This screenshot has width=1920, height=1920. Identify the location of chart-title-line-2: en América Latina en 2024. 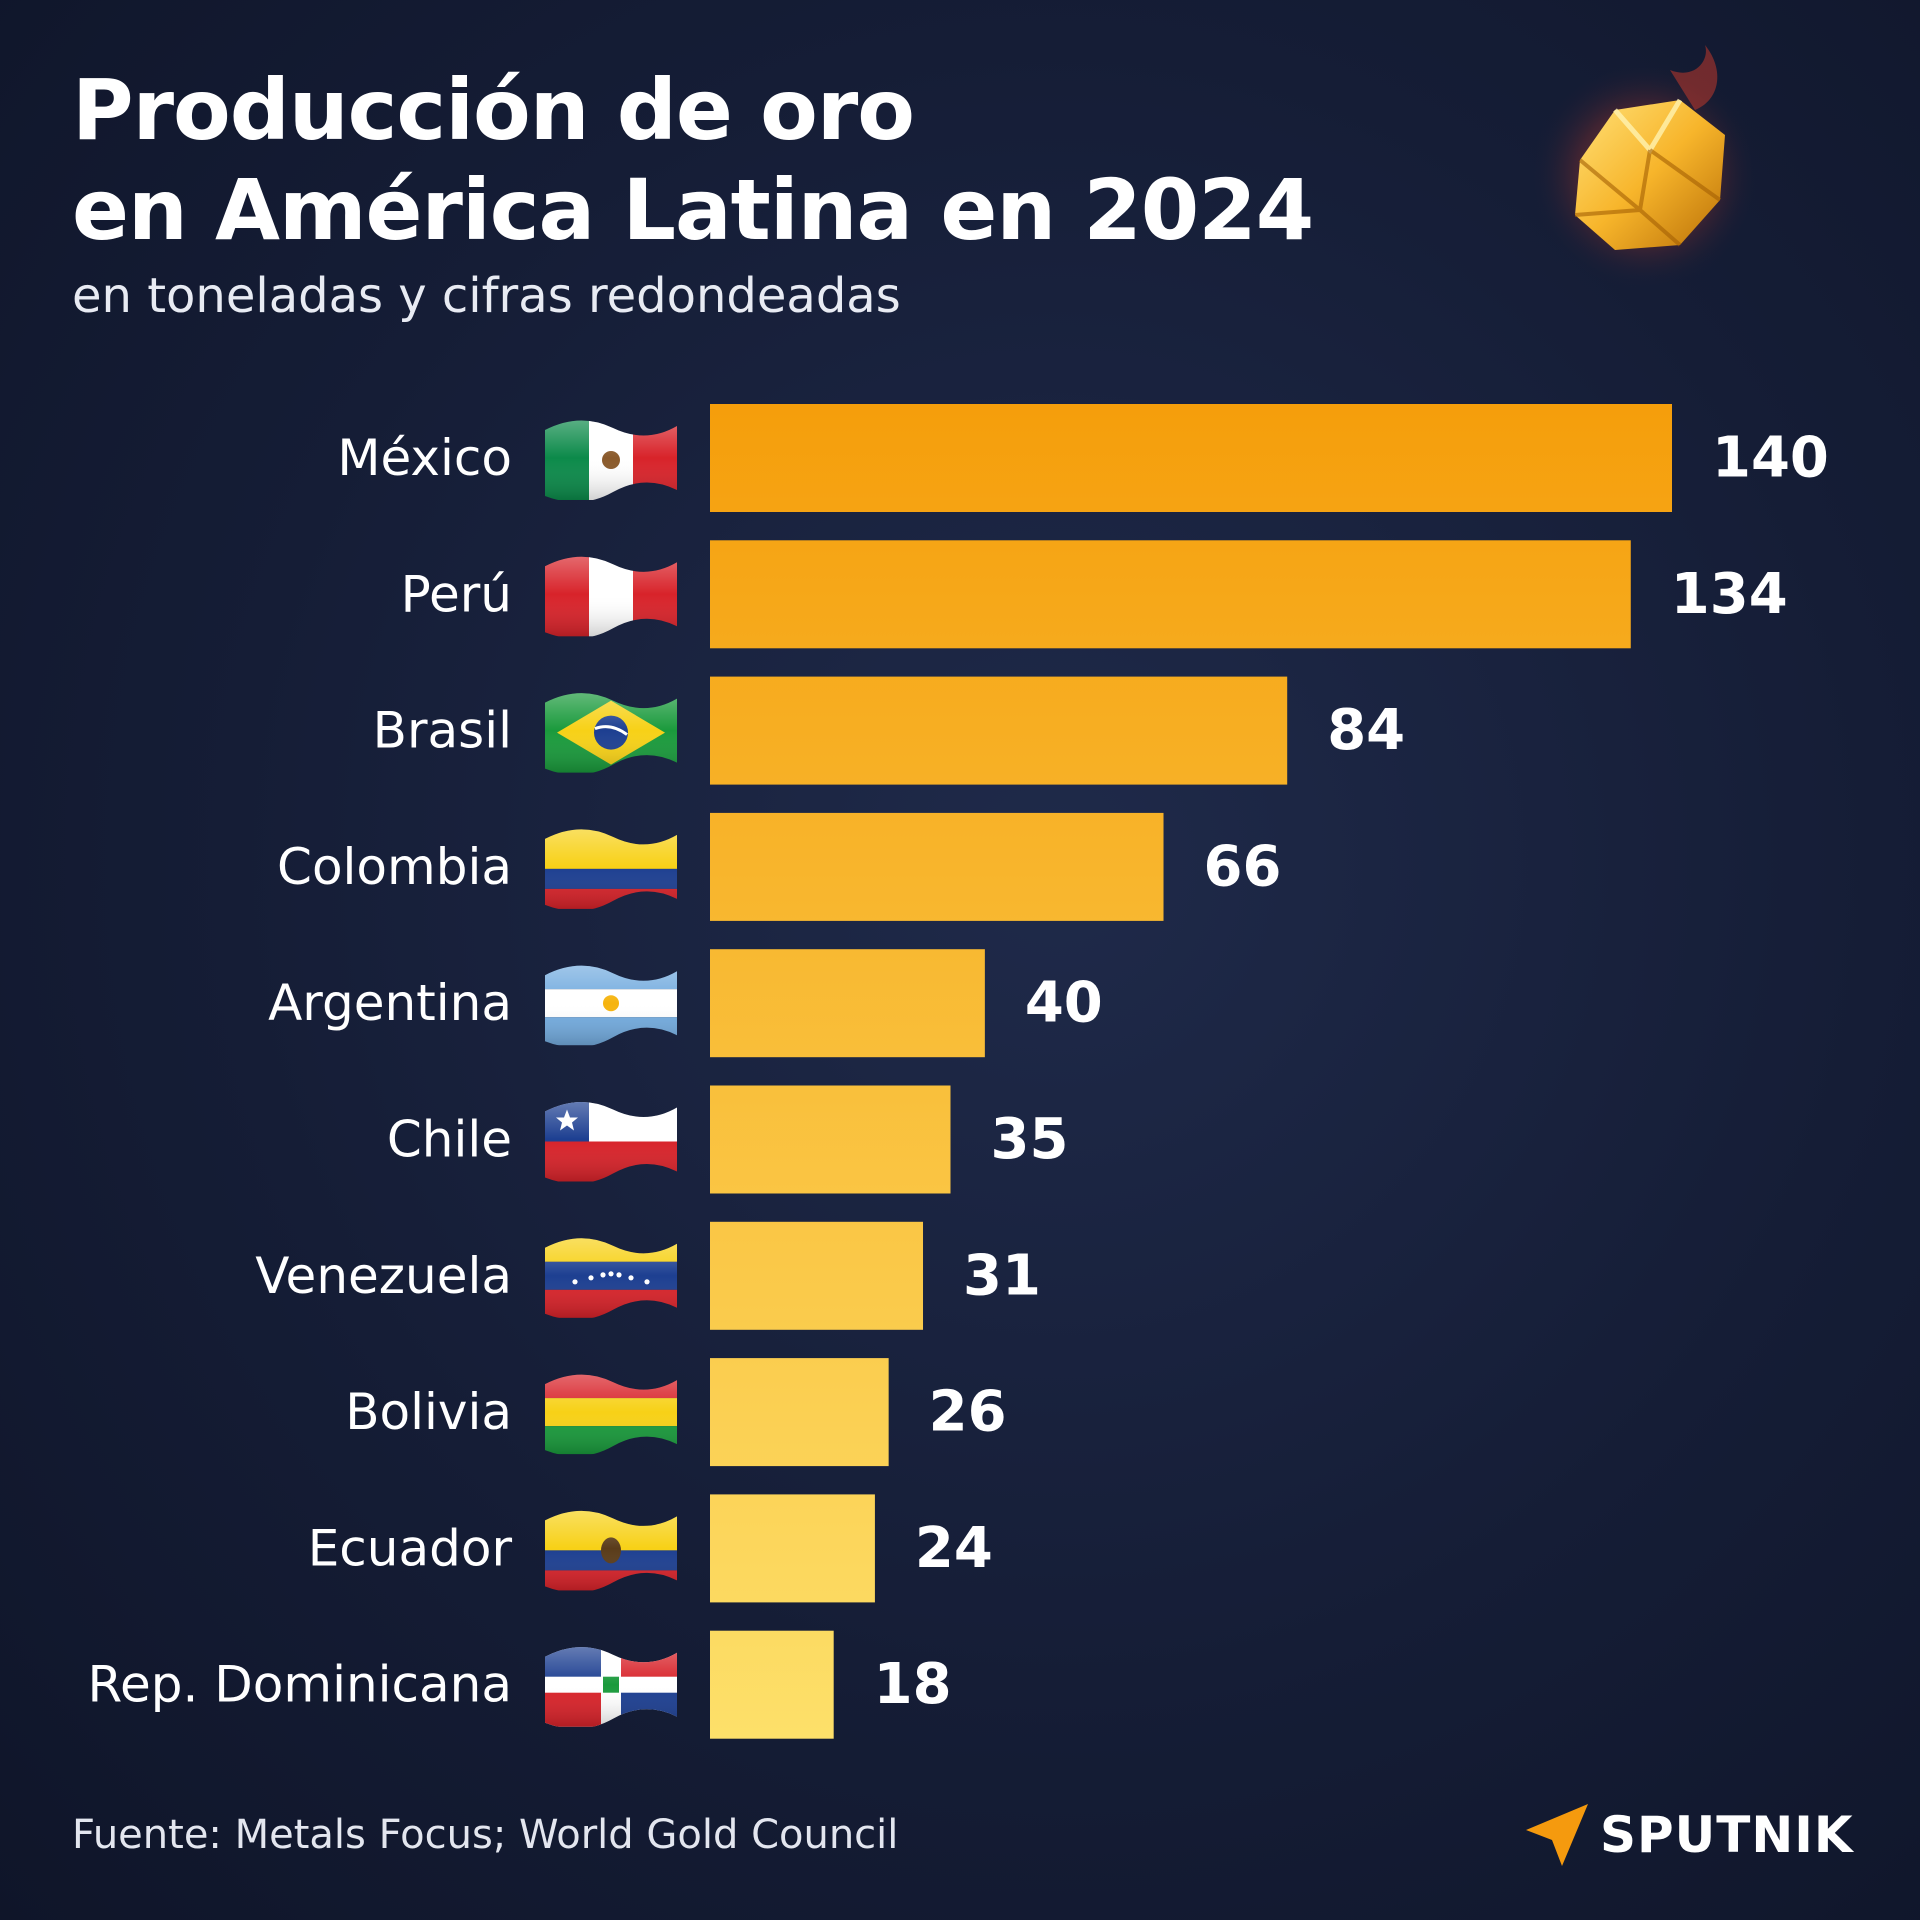
(693, 210).